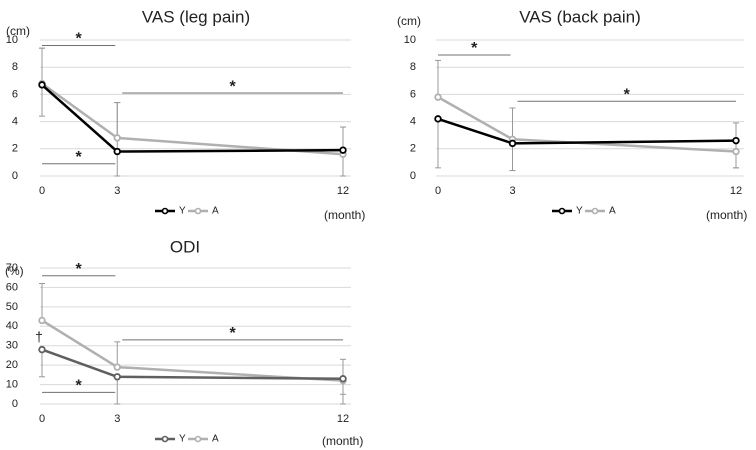 The width and height of the screenshot is (756, 450). Describe the element at coordinates (39, 337) in the screenshot. I see `annotation-dagger: †` at that location.